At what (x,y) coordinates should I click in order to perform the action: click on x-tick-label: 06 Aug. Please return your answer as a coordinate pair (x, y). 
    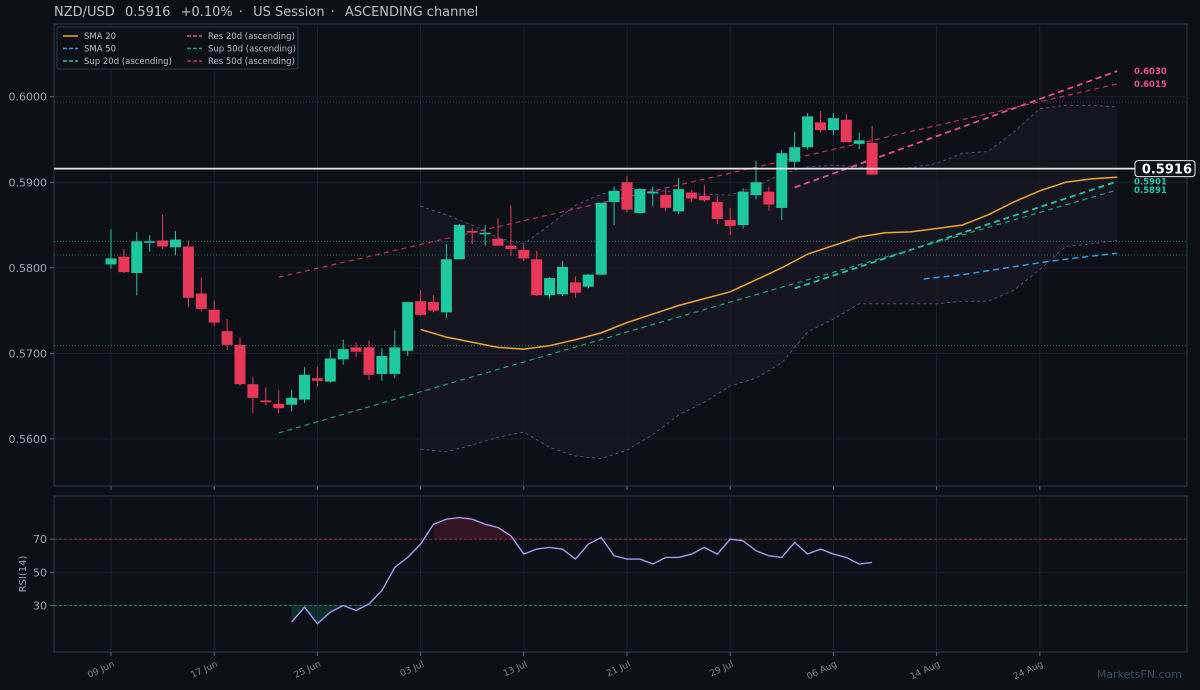
    Looking at the image, I should click on (822, 671).